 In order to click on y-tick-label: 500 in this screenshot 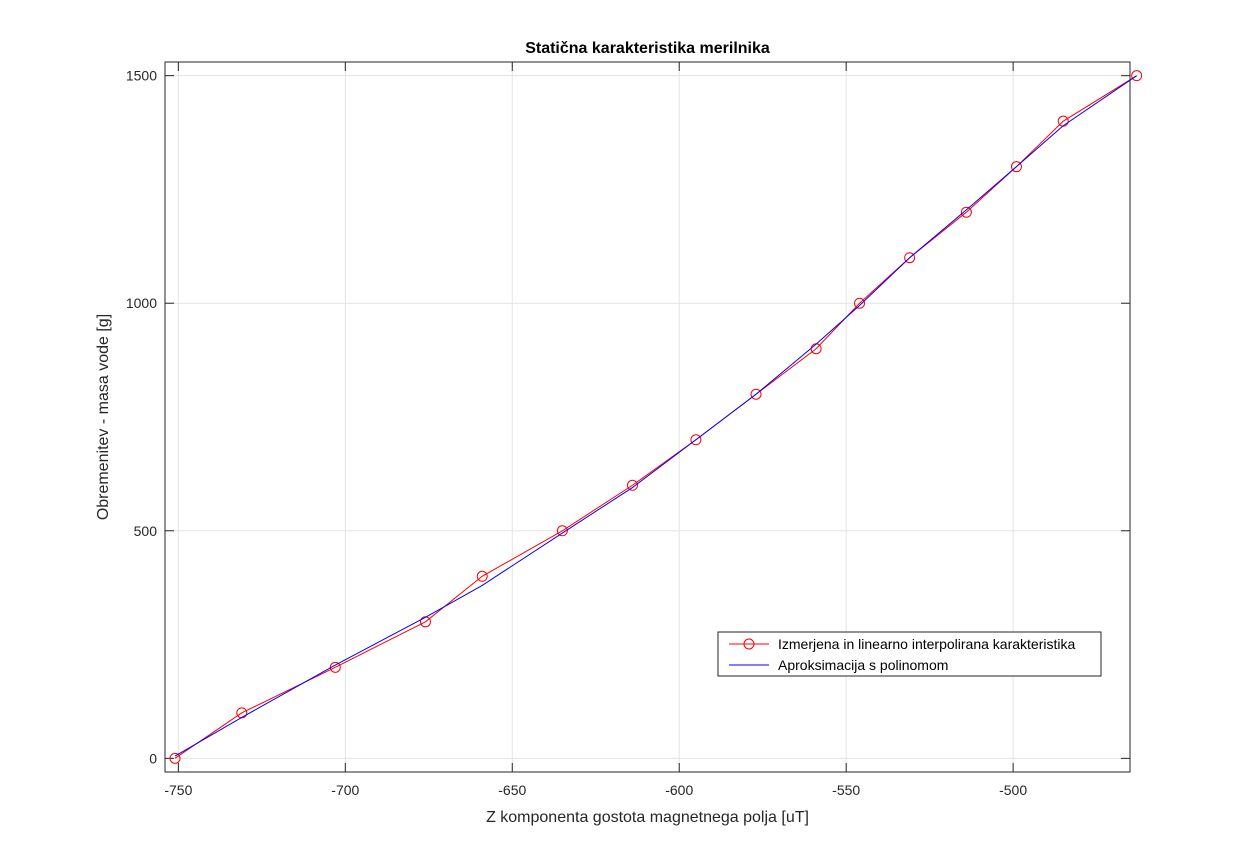, I will do `click(146, 531)`.